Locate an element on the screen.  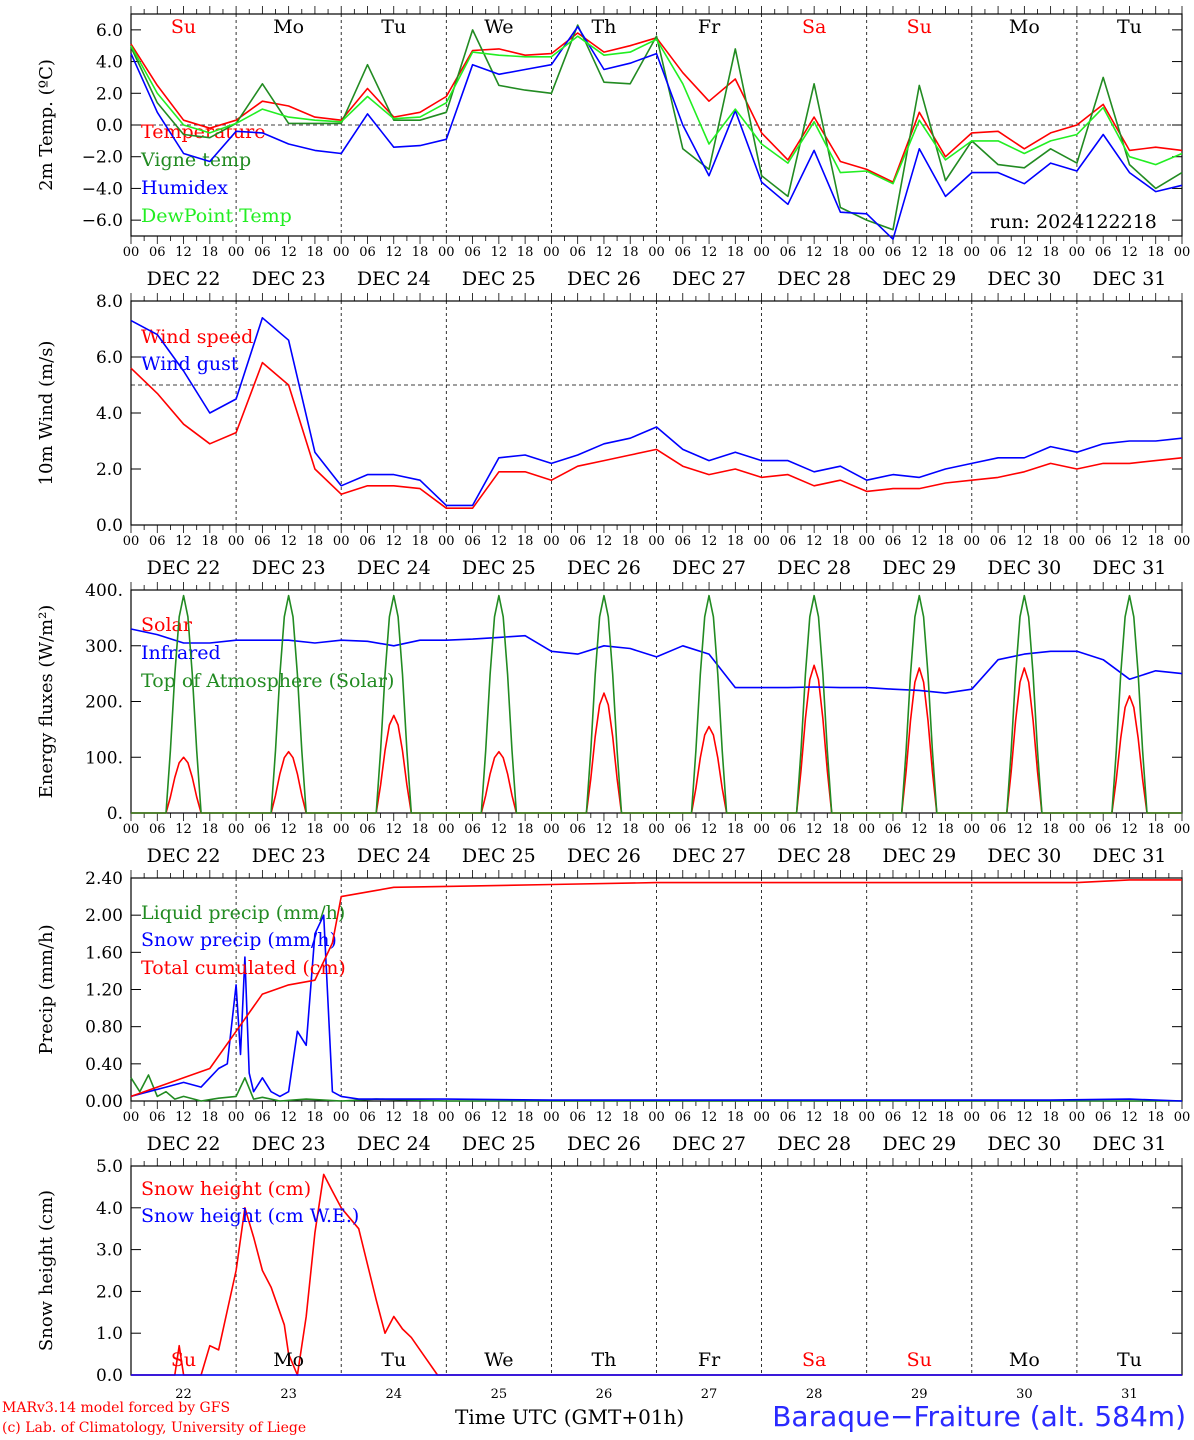
day-name-bottom: Fr is located at coordinates (709, 1360).